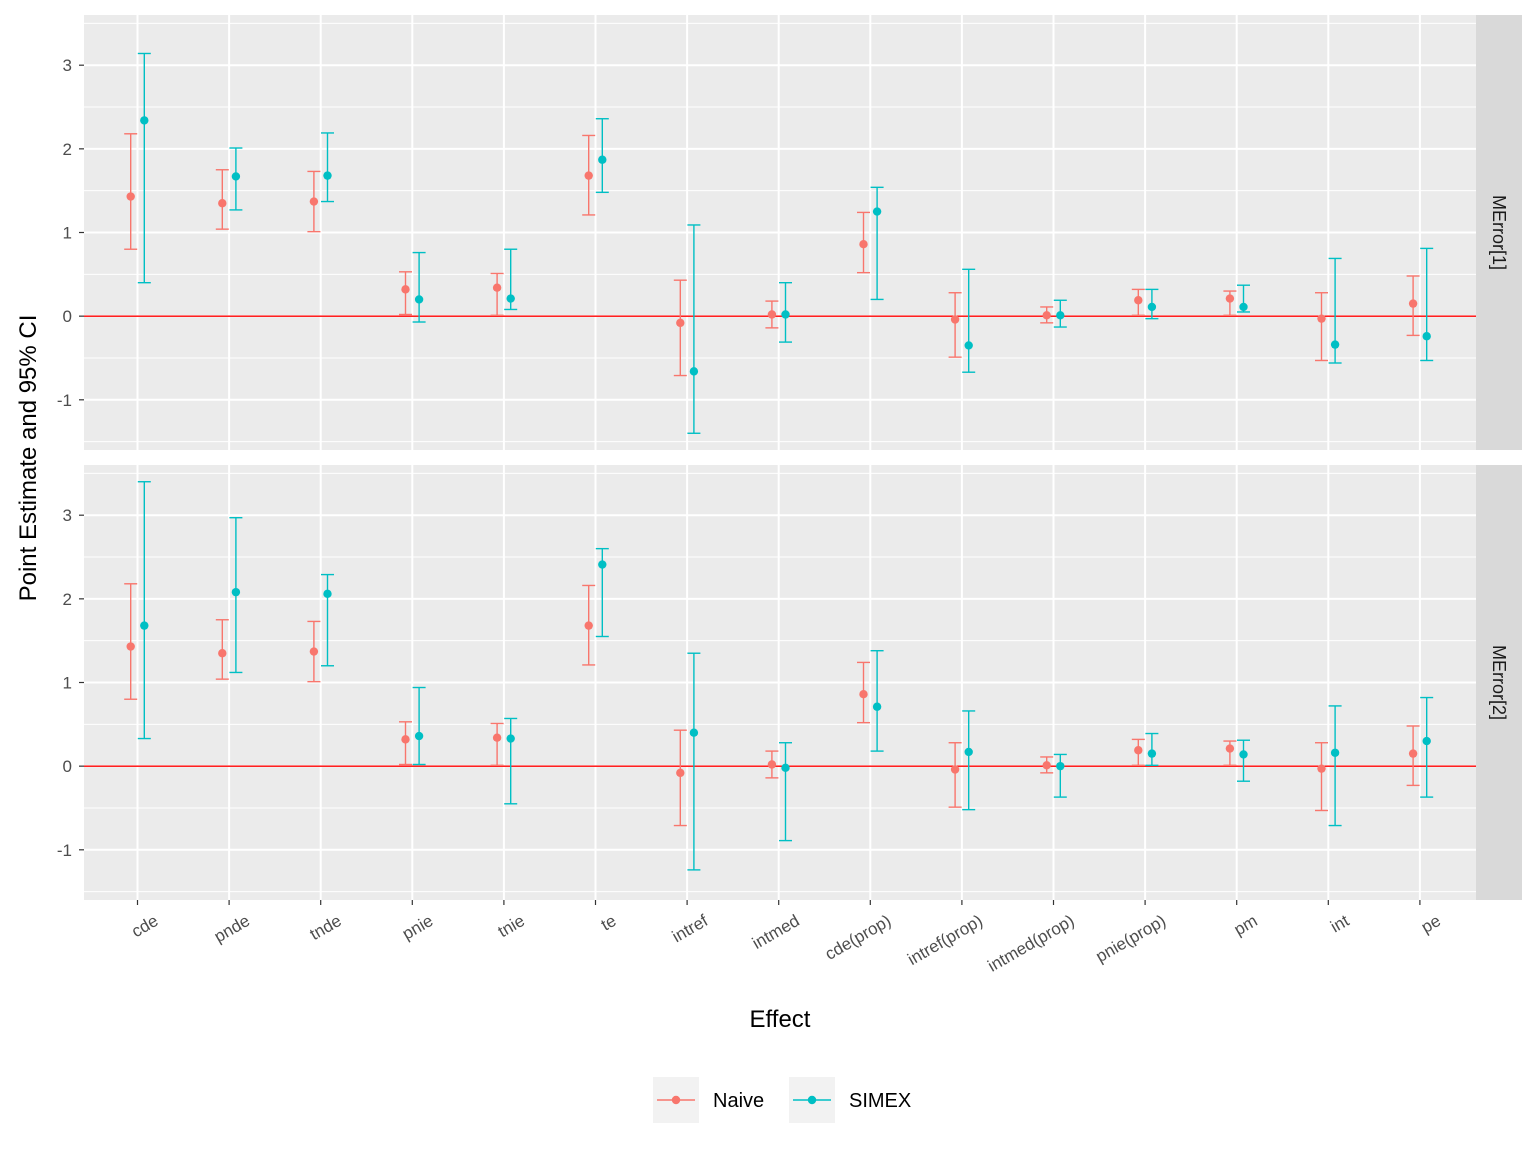  I want to click on strip-label: MError[1], so click(1499, 232).